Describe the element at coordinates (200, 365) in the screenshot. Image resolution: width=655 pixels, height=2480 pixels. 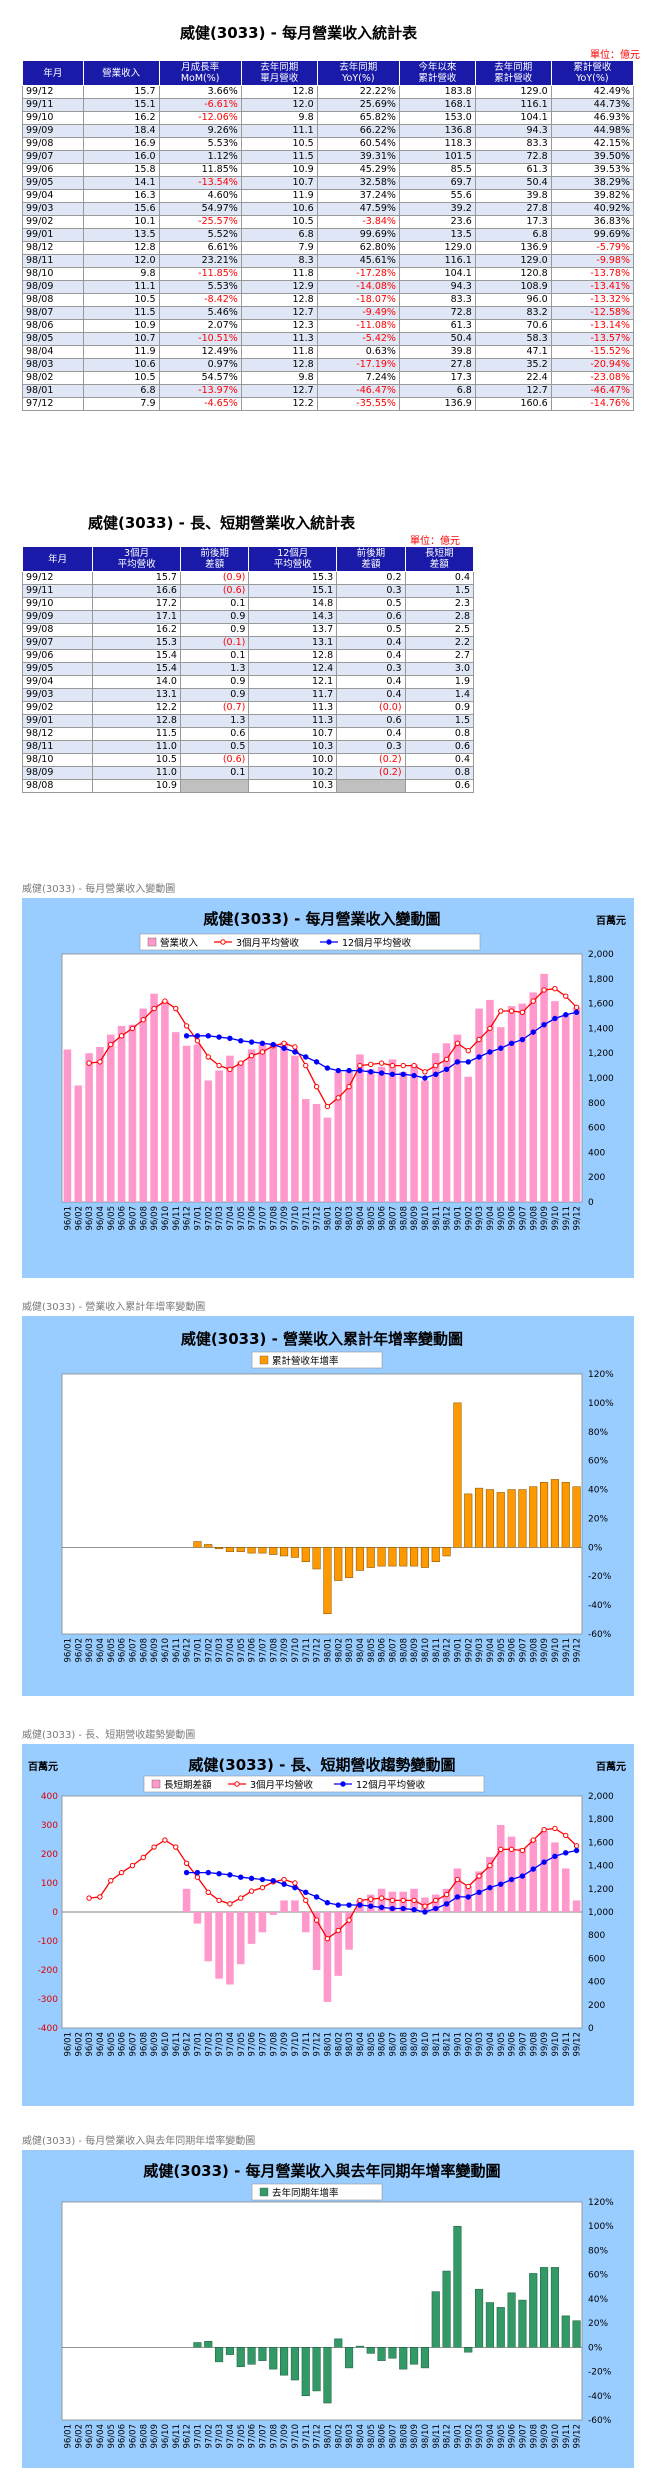
I see `cell-2: 0.97%` at that location.